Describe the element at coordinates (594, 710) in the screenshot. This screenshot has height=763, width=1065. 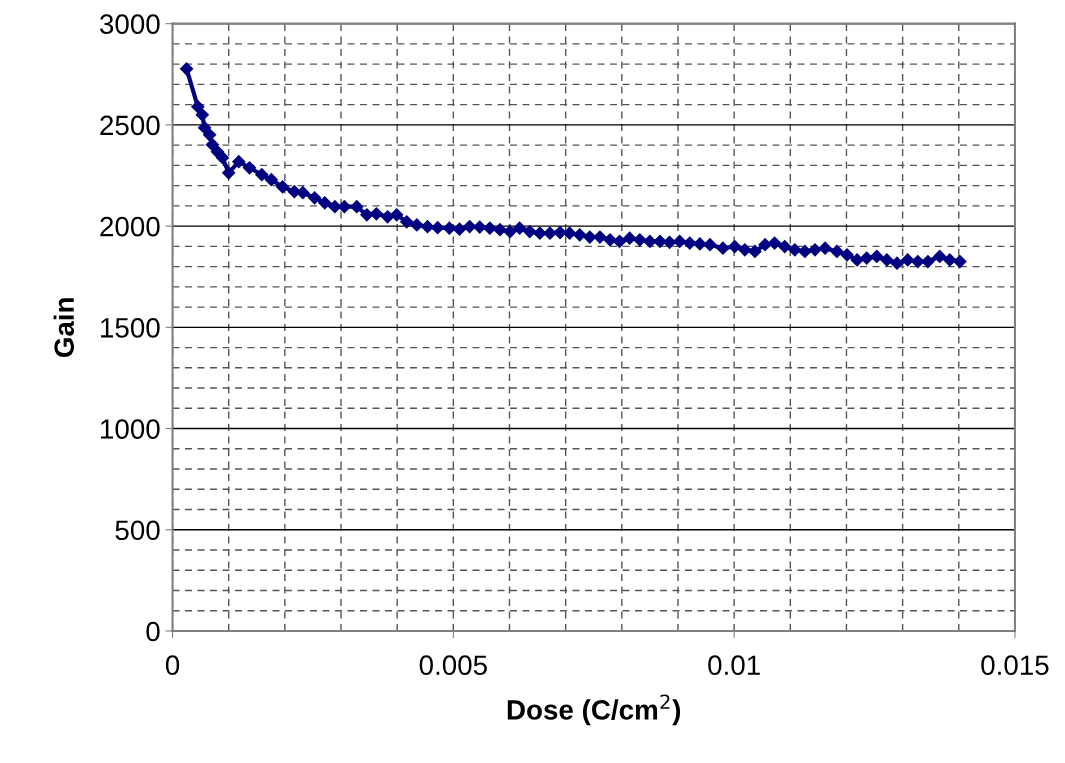
I see `x-axis-title: Dose (C/cm$^{2}$)` at that location.